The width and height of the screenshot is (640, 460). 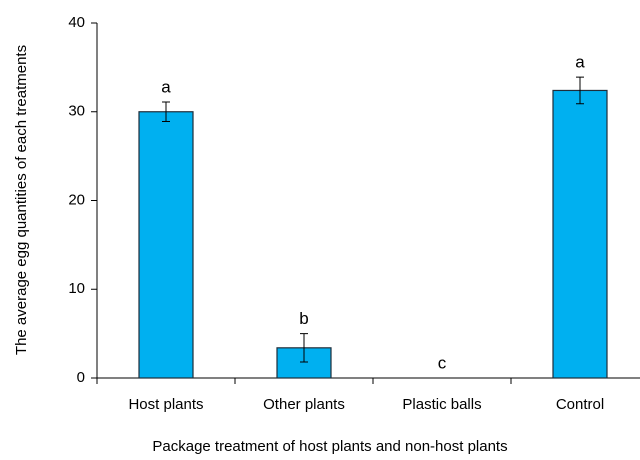 What do you see at coordinates (81, 377) in the screenshot?
I see `y-tick-label: 0` at bounding box center [81, 377].